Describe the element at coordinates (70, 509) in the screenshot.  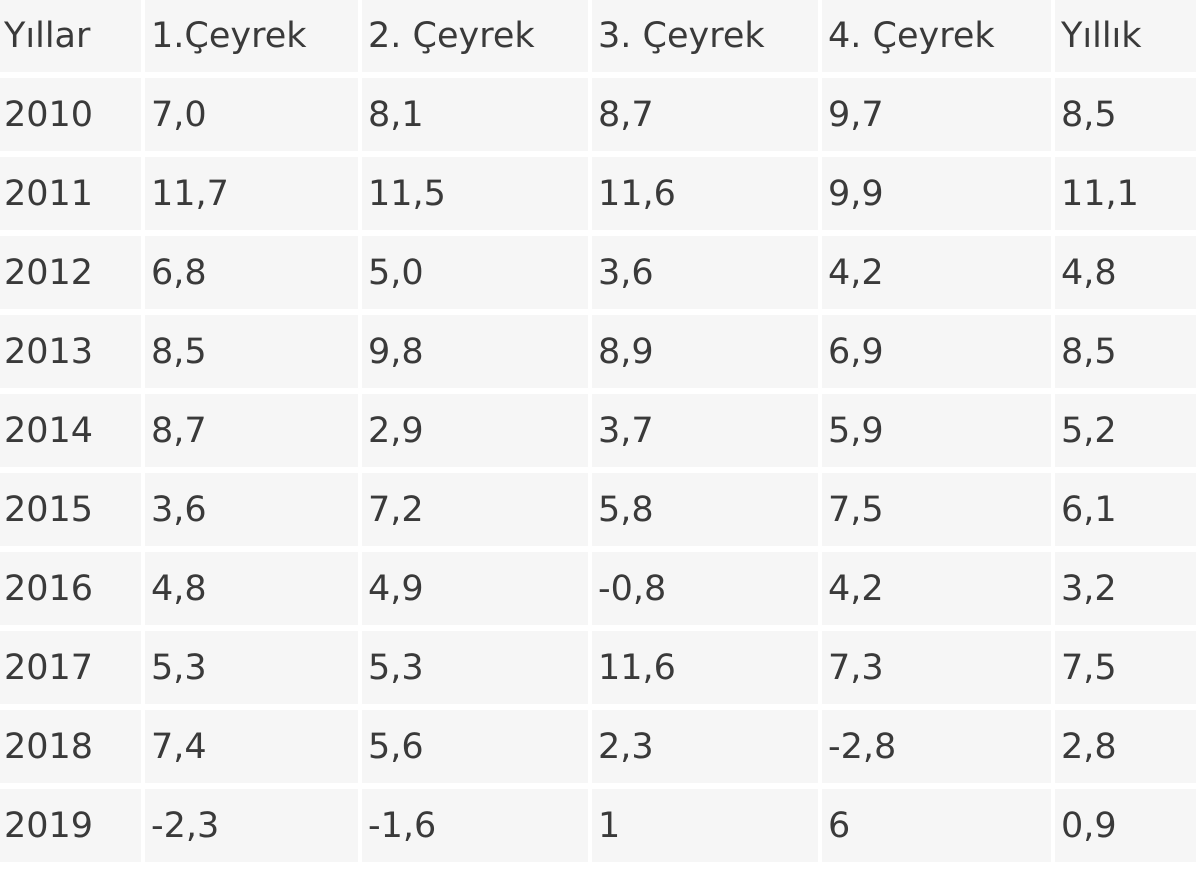
I see `row-year-cell: 2015` at that location.